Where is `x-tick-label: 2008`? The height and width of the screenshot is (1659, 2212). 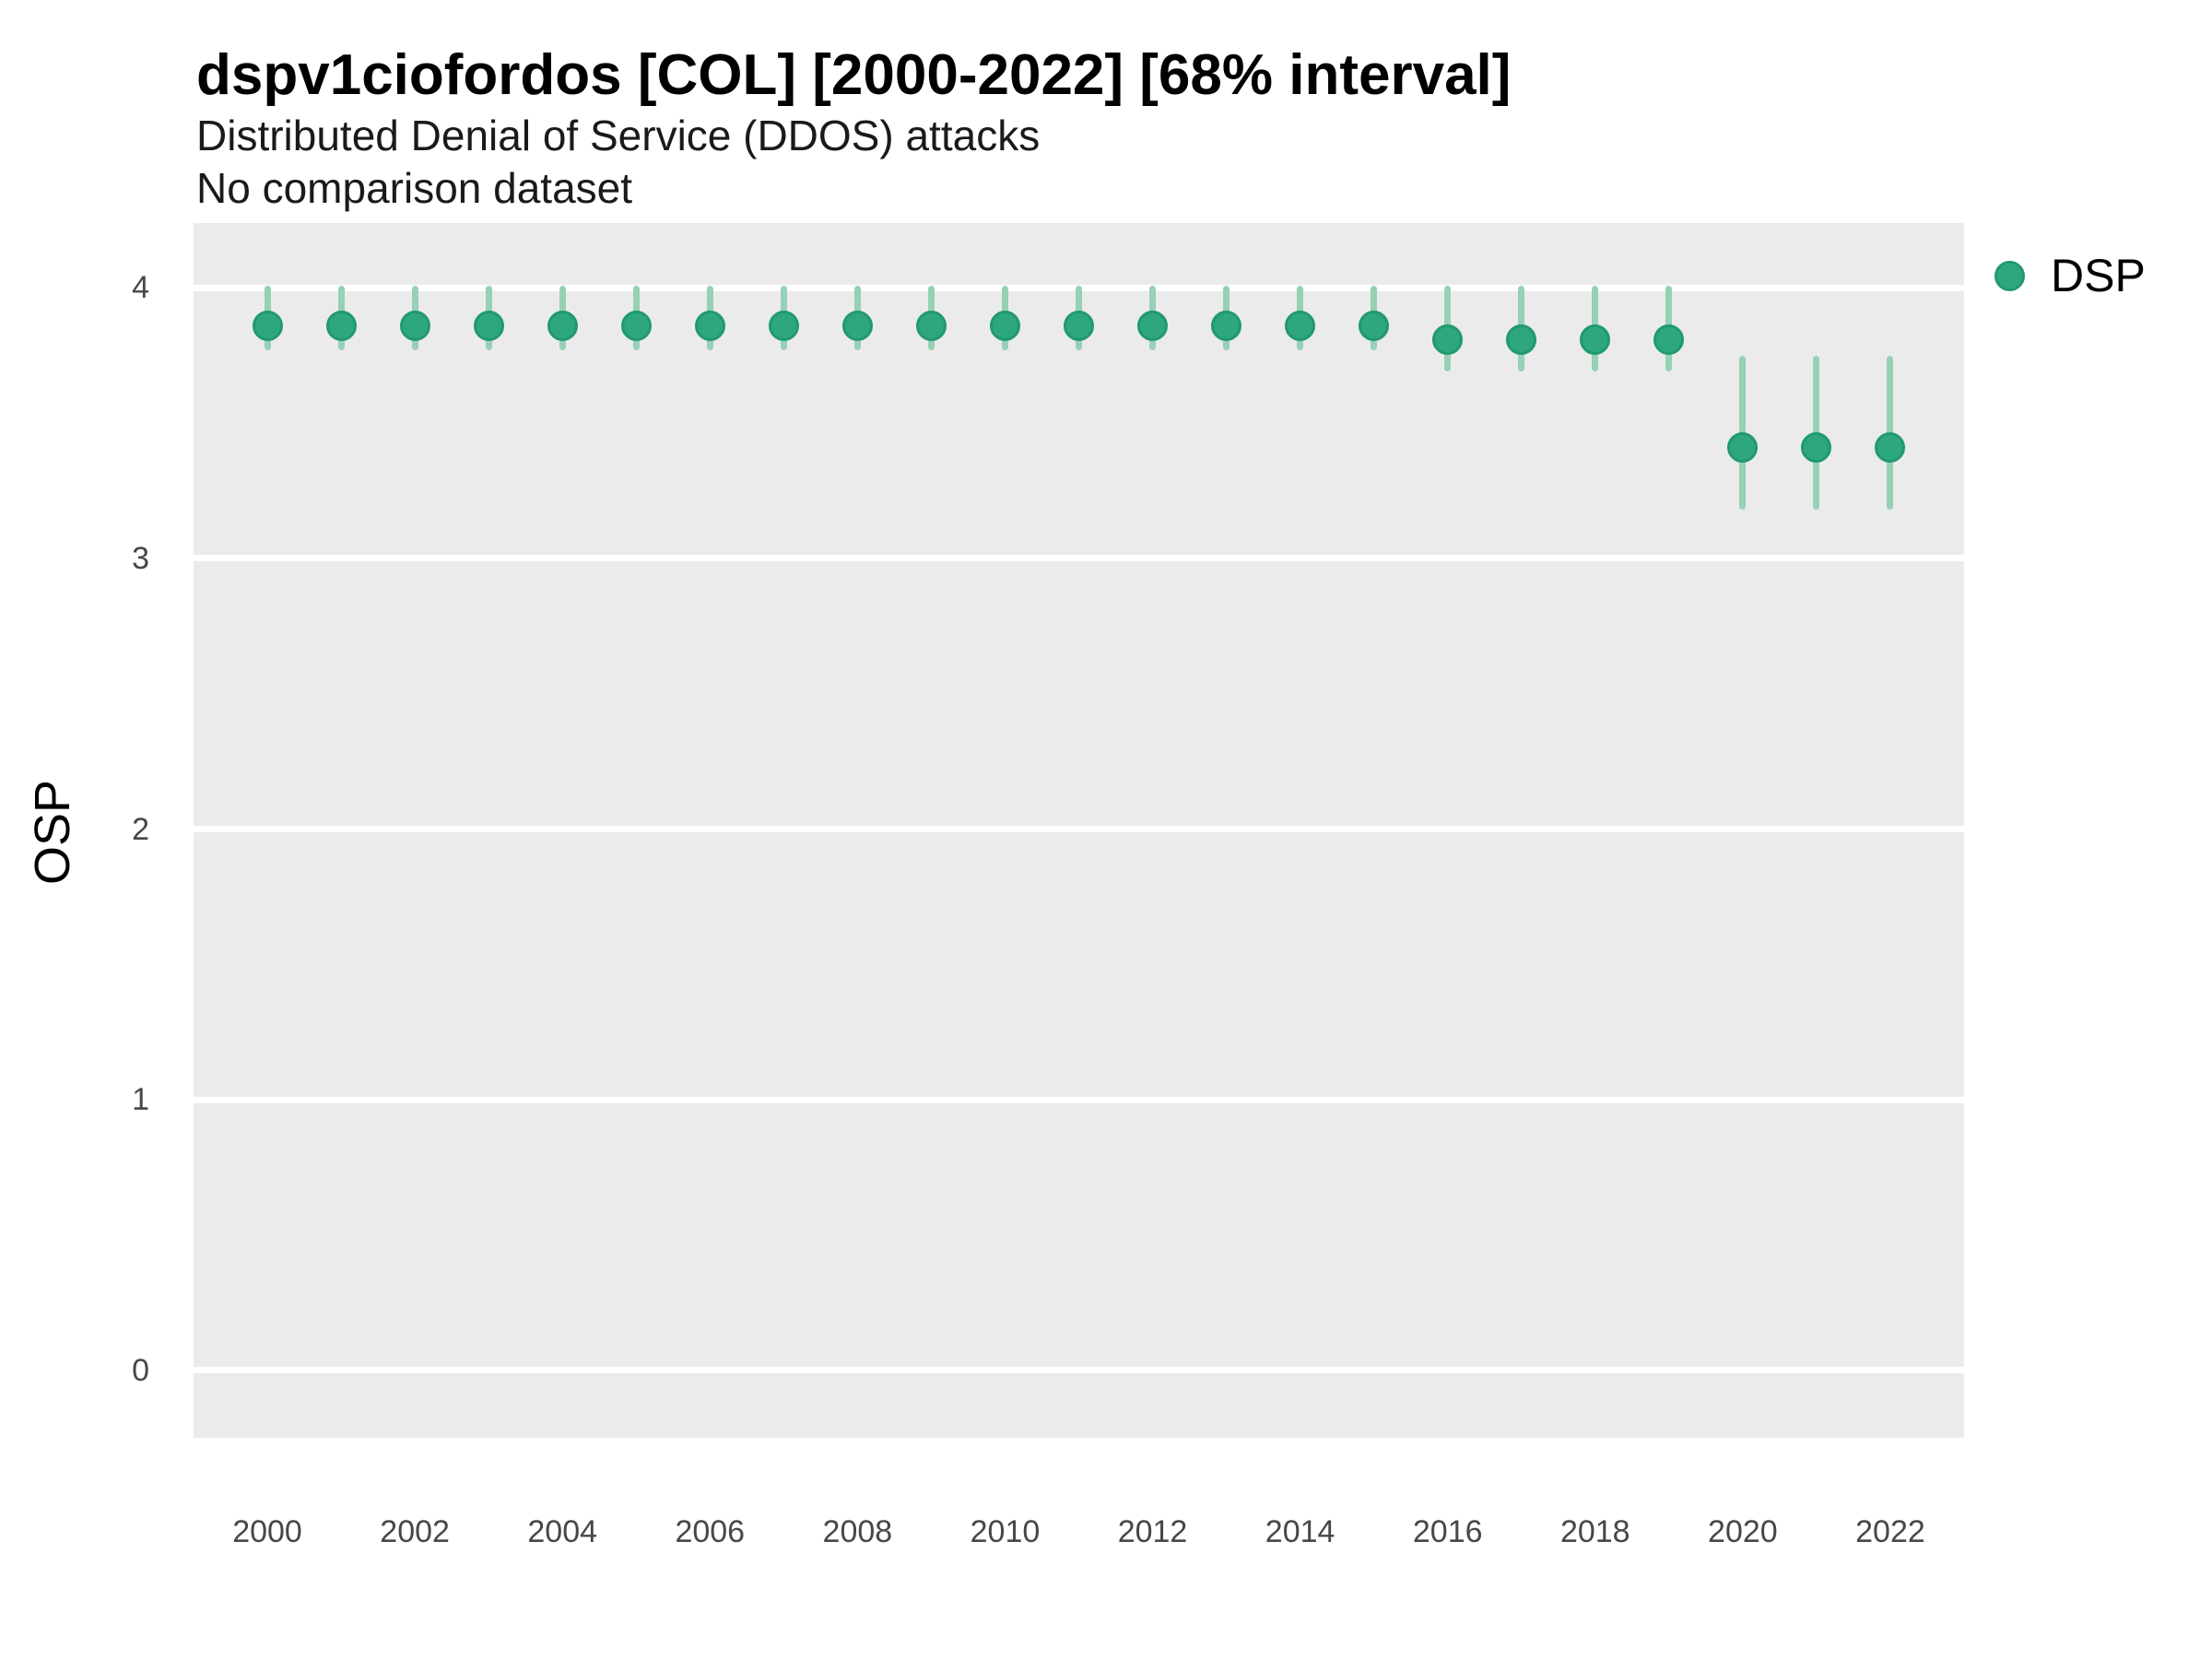 x-tick-label: 2008 is located at coordinates (857, 1531).